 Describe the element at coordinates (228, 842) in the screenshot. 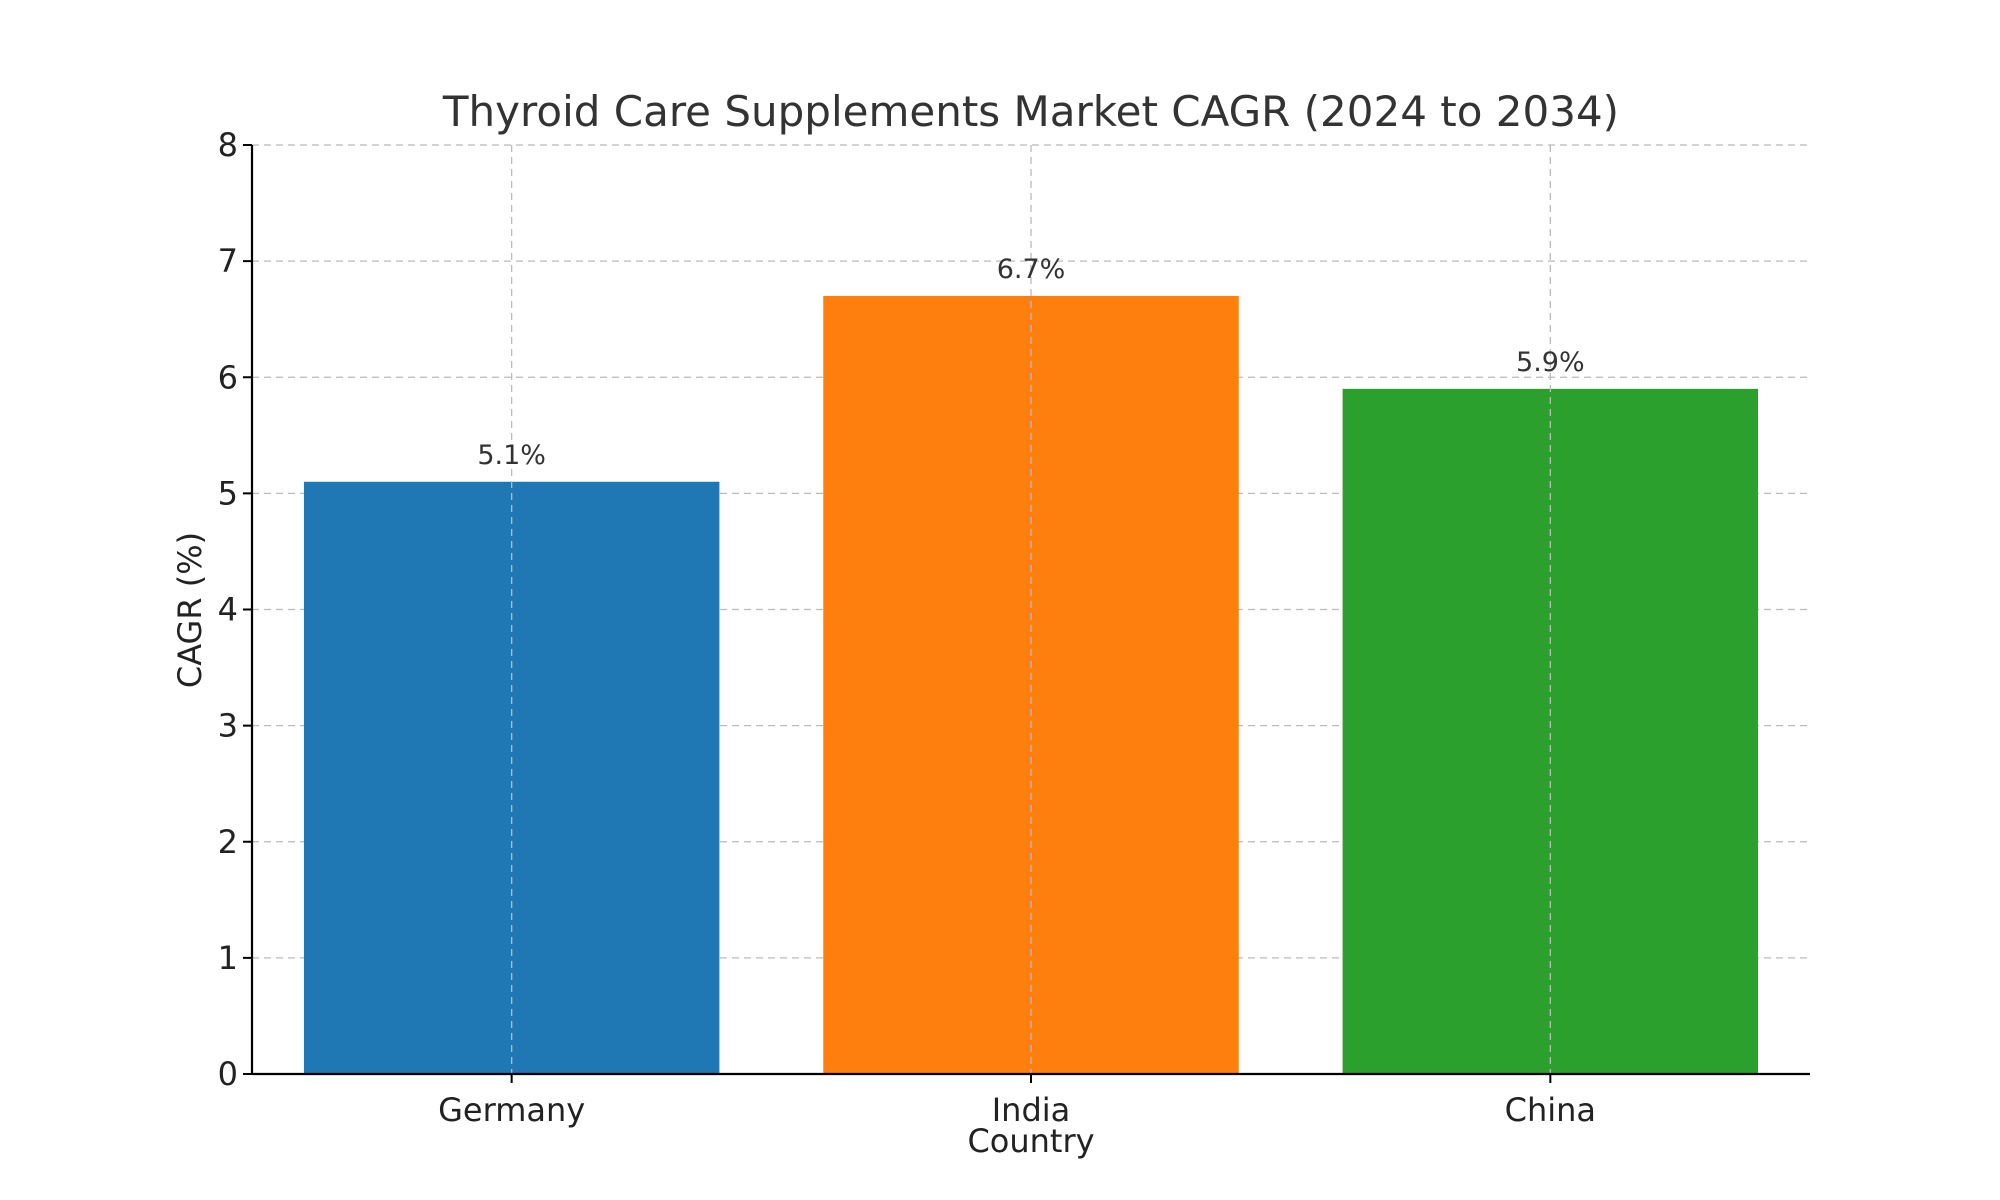

I see `y-tick-label: 2` at that location.